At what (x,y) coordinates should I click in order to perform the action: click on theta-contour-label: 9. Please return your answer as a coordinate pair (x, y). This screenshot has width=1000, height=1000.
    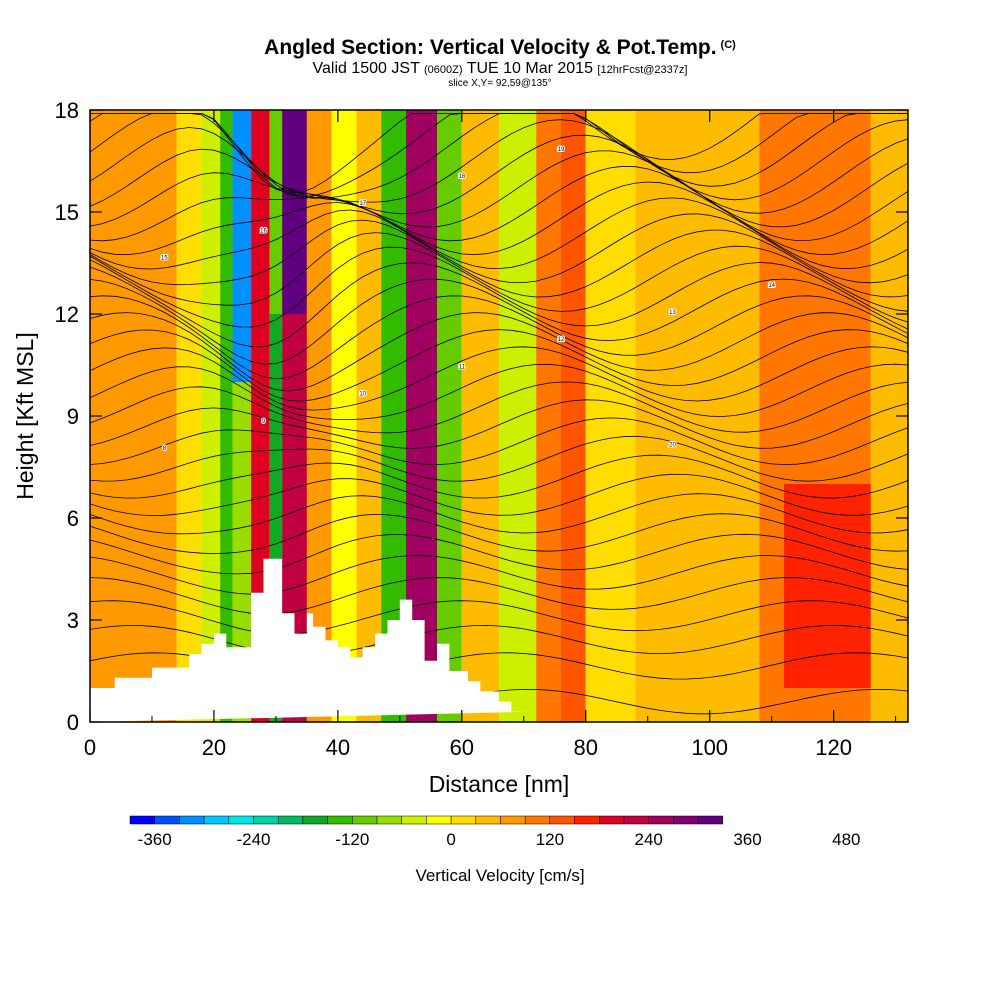
    Looking at the image, I should click on (264, 422).